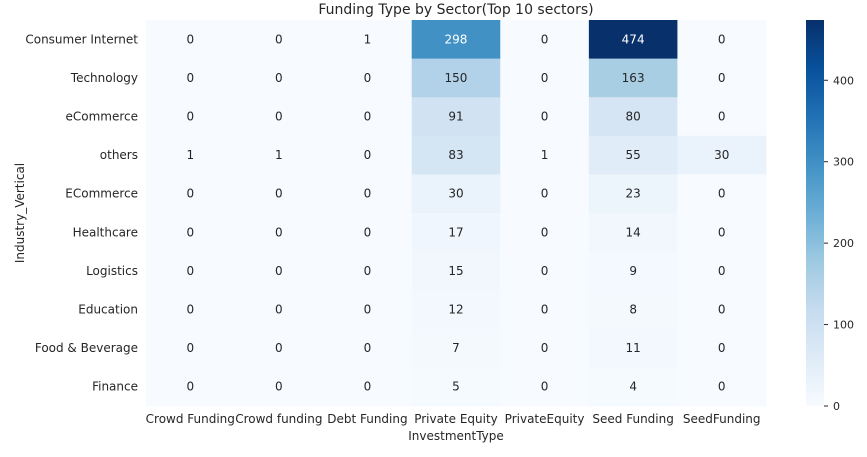 The height and width of the screenshot is (457, 867). I want to click on y-tick-label: Consumer Internet, so click(81, 39).